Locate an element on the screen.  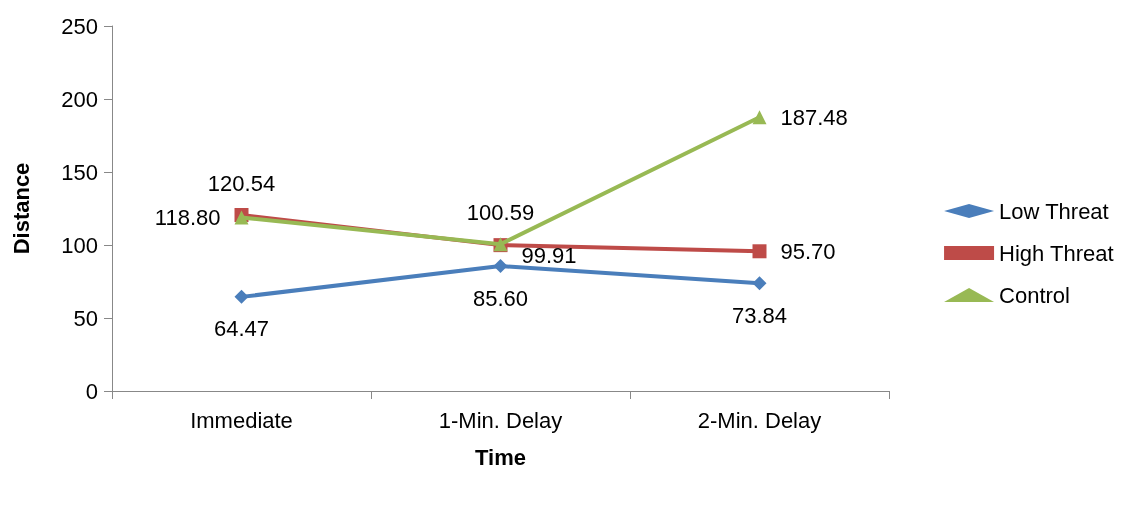
x-axis-title: Time is located at coordinates (500, 457).